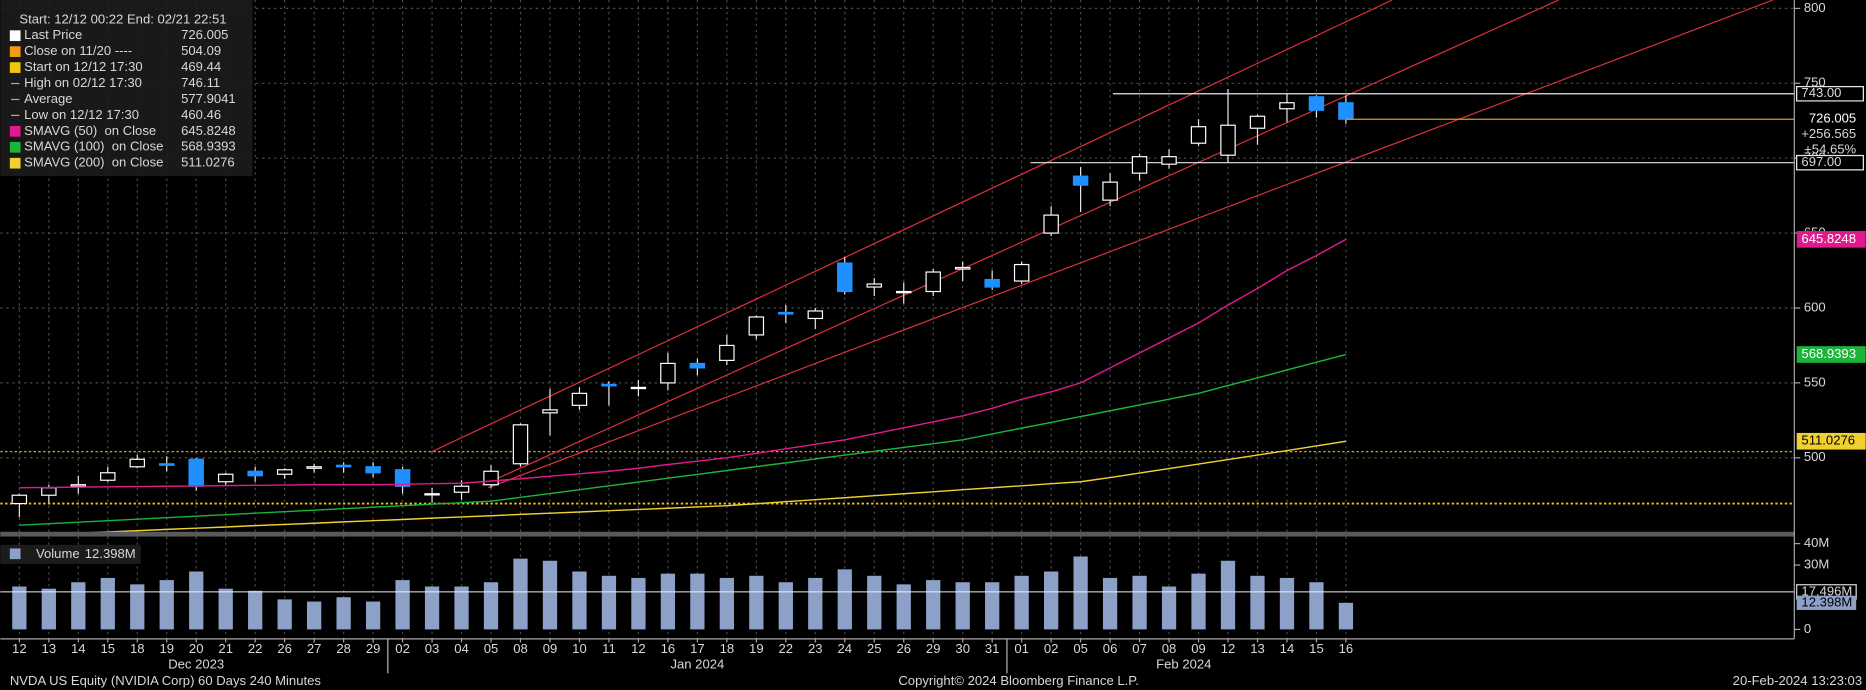 The width and height of the screenshot is (1866, 690). I want to click on x-tick-label: 05, so click(1080, 648).